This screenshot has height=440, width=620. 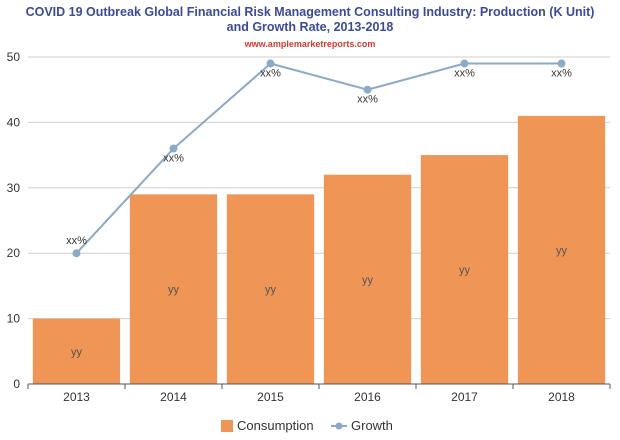 I want to click on x-tick-label: 2018, so click(x=561, y=397).